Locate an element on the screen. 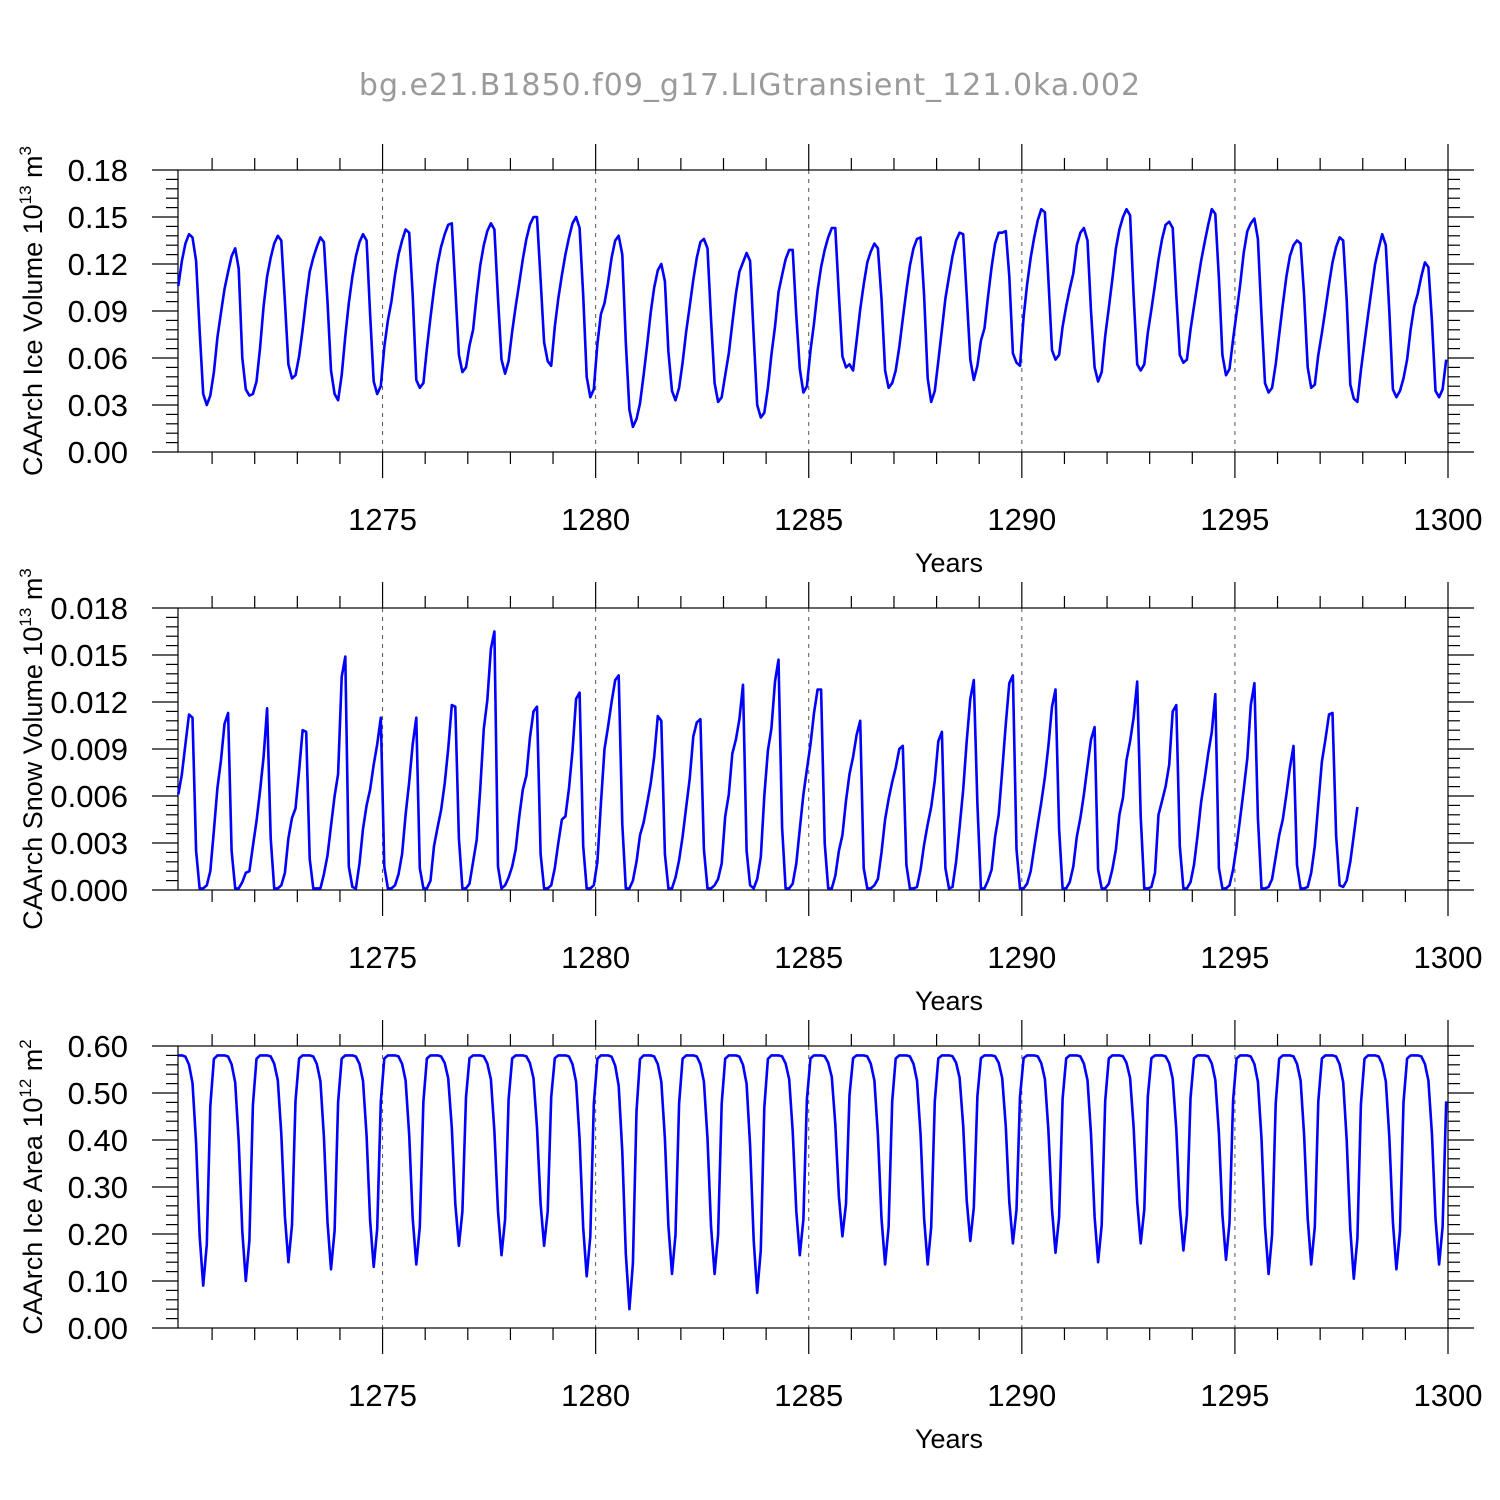  y-axis-label: CAArch Ice Volume 1013 m3 is located at coordinates (32, 311).